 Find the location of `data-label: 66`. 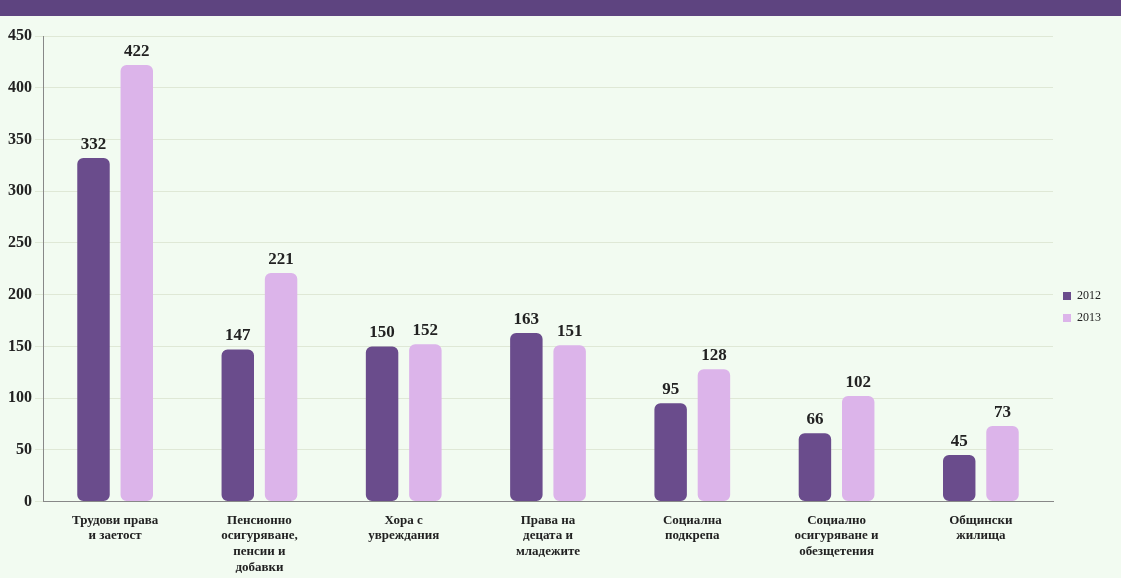

data-label: 66 is located at coordinates (815, 419).